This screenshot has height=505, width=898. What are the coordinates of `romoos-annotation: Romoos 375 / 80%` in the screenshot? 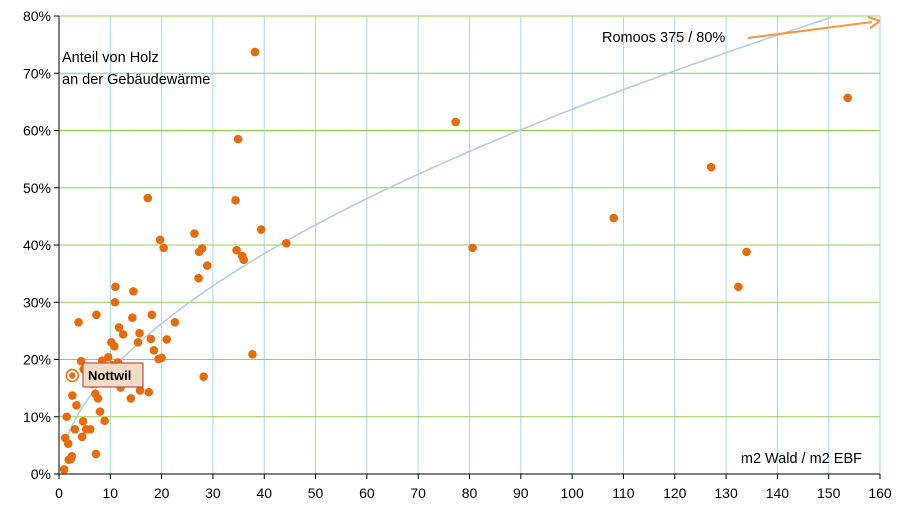 It's located at (663, 38).